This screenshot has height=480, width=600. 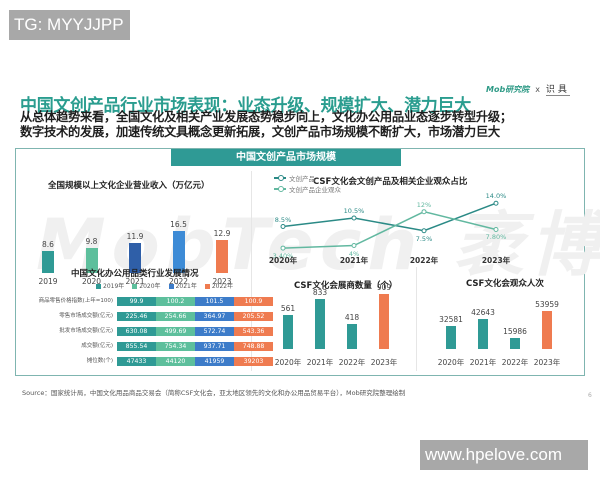 I want to click on table-cell: 101.5, so click(x=214, y=301).